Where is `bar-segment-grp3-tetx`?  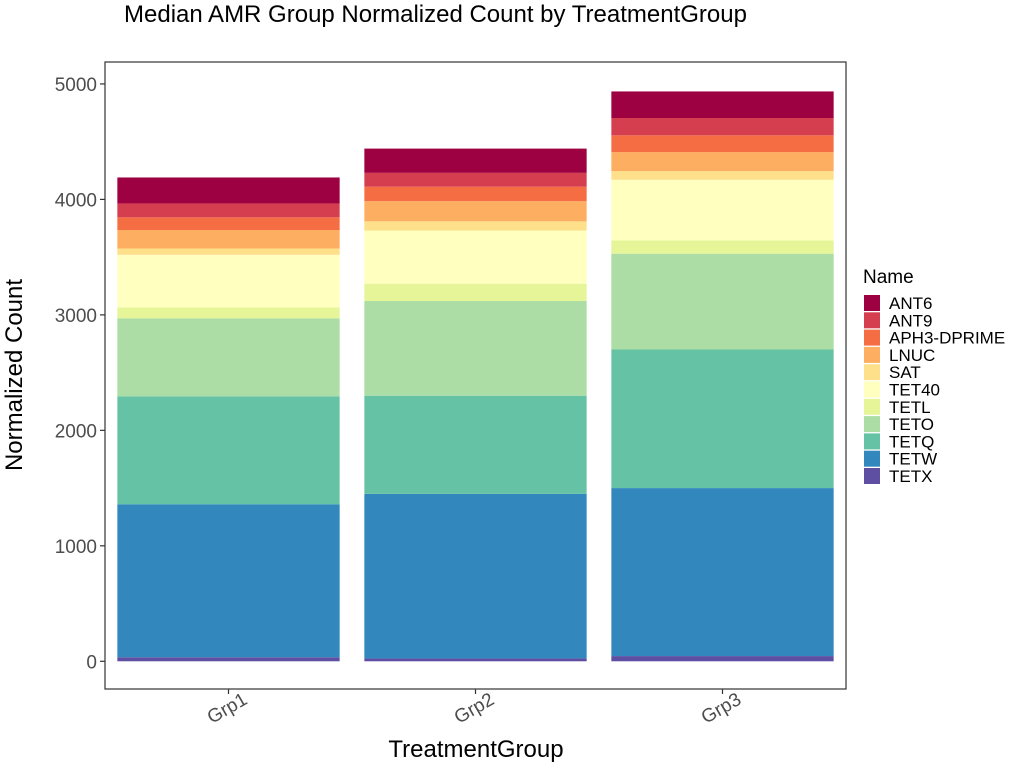
bar-segment-grp3-tetx is located at coordinates (722, 659).